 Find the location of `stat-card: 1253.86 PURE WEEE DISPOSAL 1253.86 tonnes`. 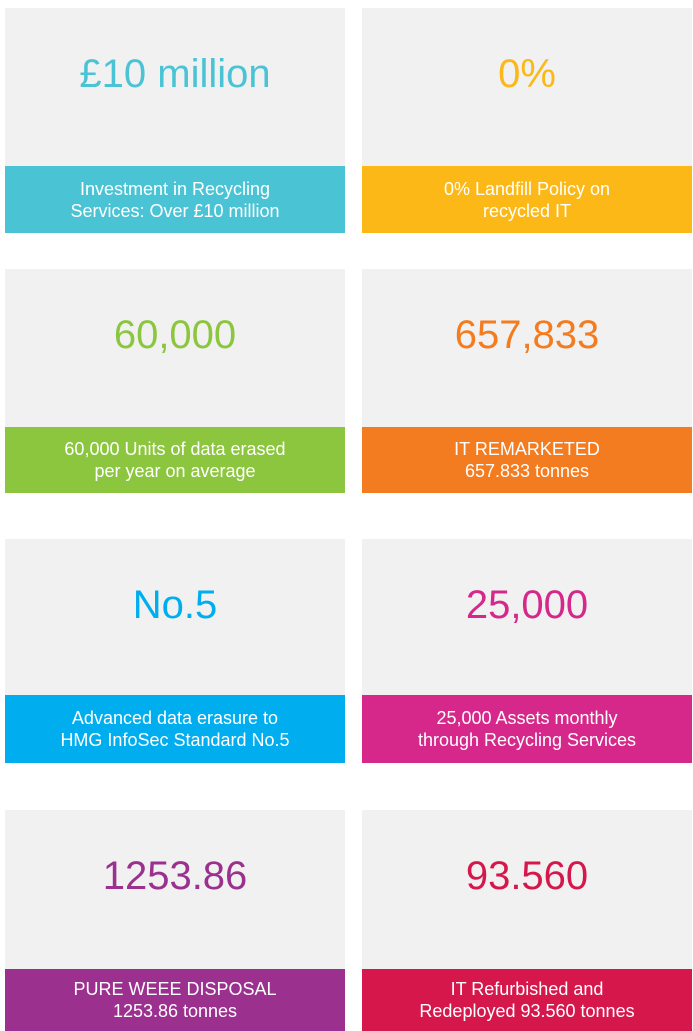

stat-card: 1253.86 PURE WEEE DISPOSAL 1253.86 tonnes is located at coordinates (175, 920).